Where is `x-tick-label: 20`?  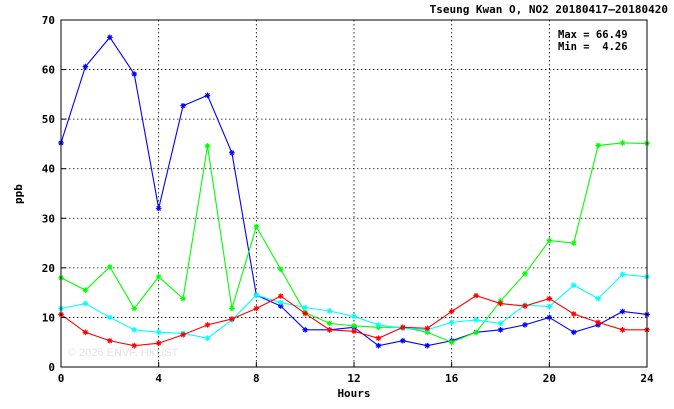
x-tick-label: 20 is located at coordinates (549, 378).